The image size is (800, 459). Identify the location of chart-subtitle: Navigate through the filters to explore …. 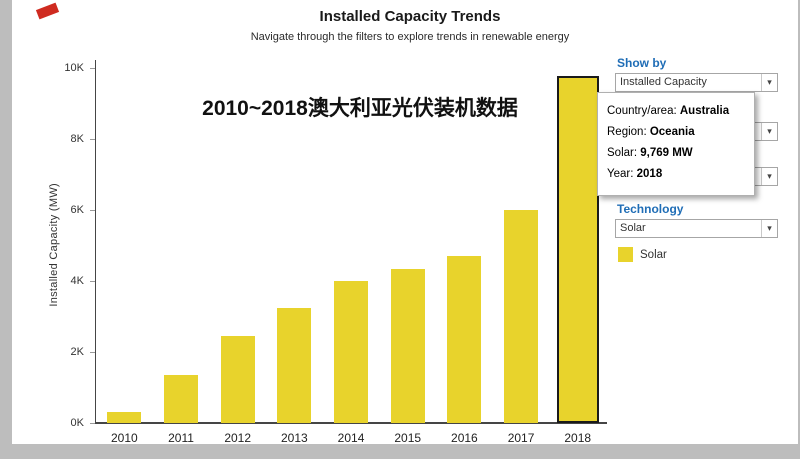
(410, 37).